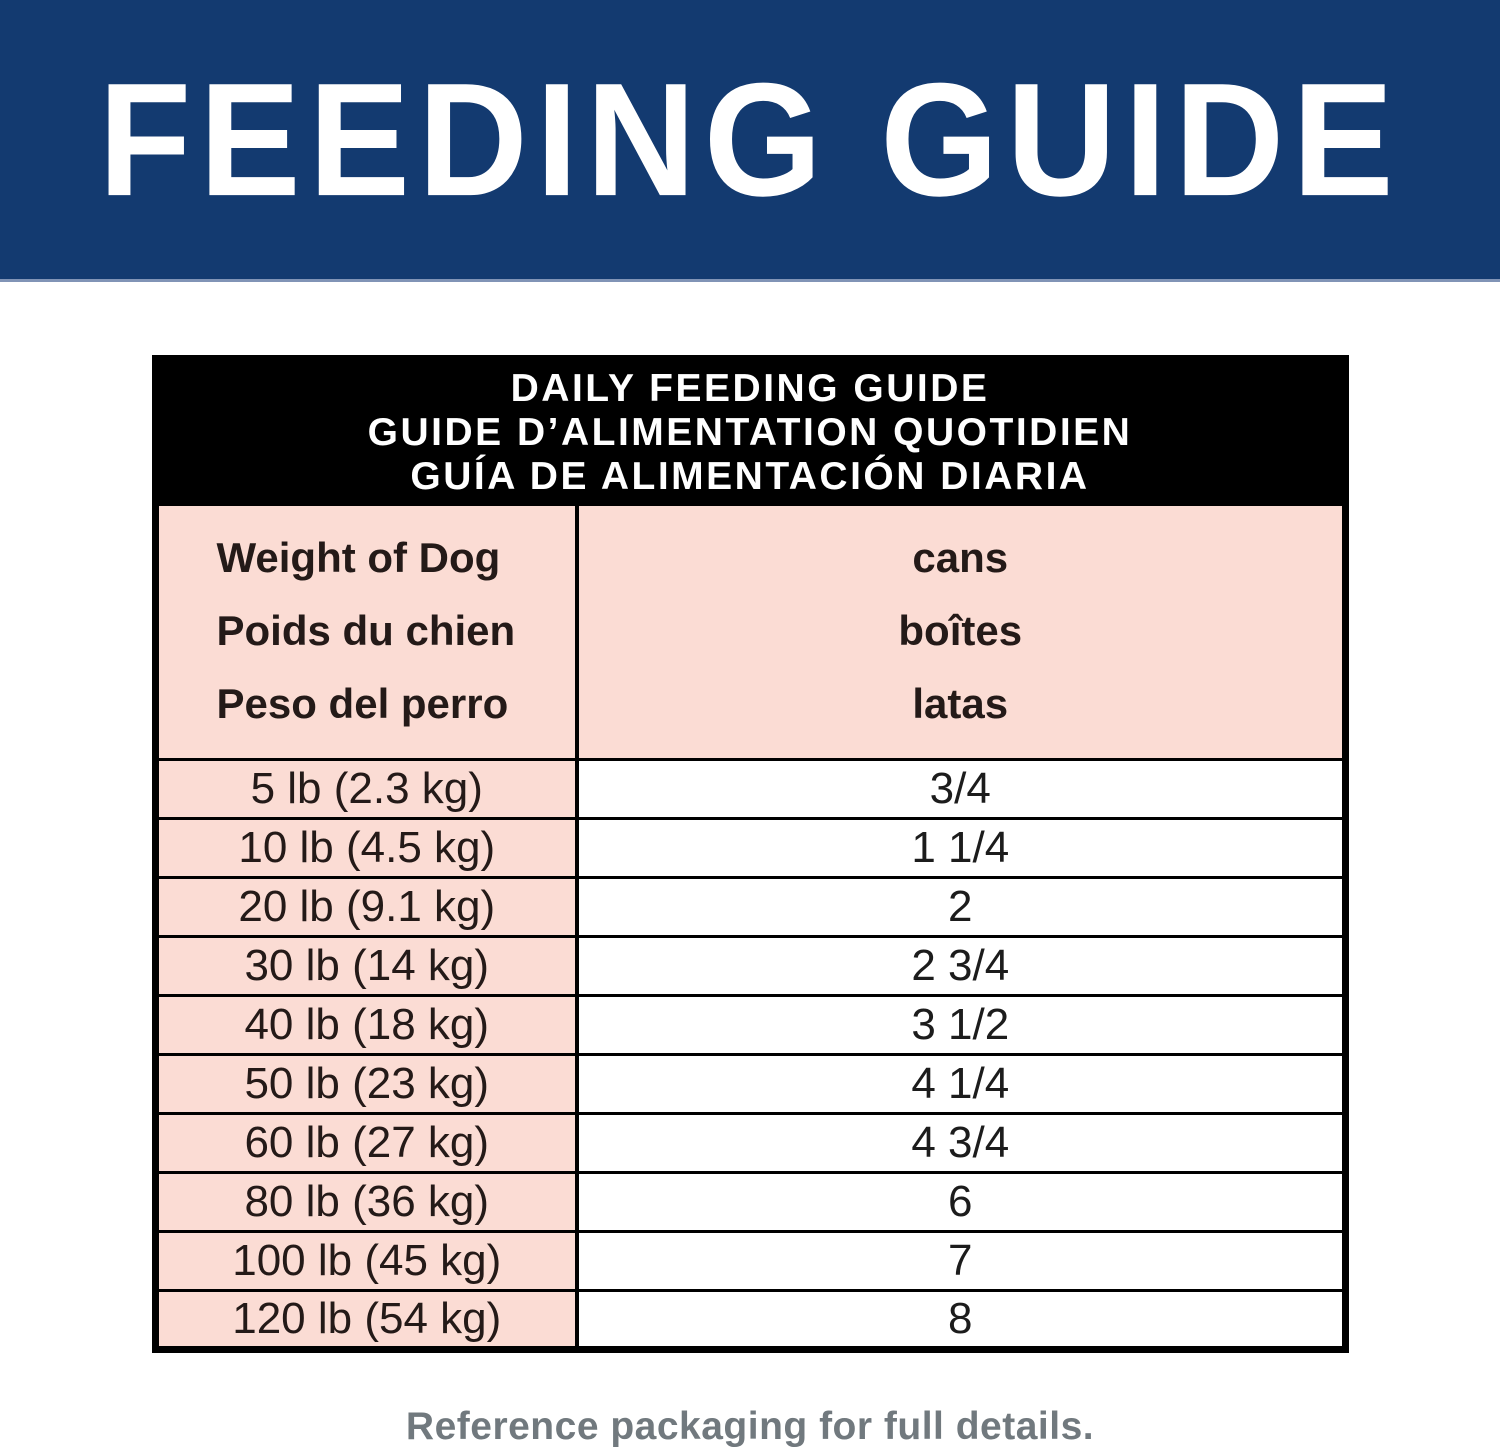 The height and width of the screenshot is (1449, 1500). I want to click on page-title: FEEDING GUIDE, so click(750, 139).